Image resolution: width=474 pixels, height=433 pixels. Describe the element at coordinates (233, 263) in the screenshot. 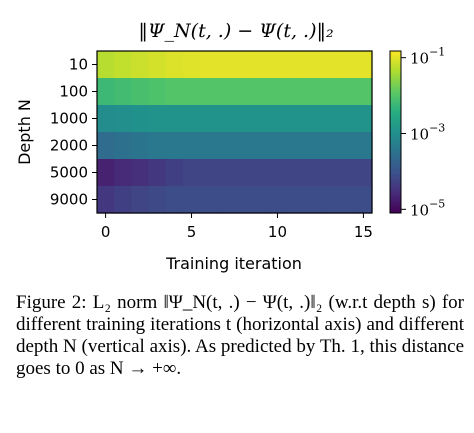

I see `x-axis-label: Training iteration` at that location.